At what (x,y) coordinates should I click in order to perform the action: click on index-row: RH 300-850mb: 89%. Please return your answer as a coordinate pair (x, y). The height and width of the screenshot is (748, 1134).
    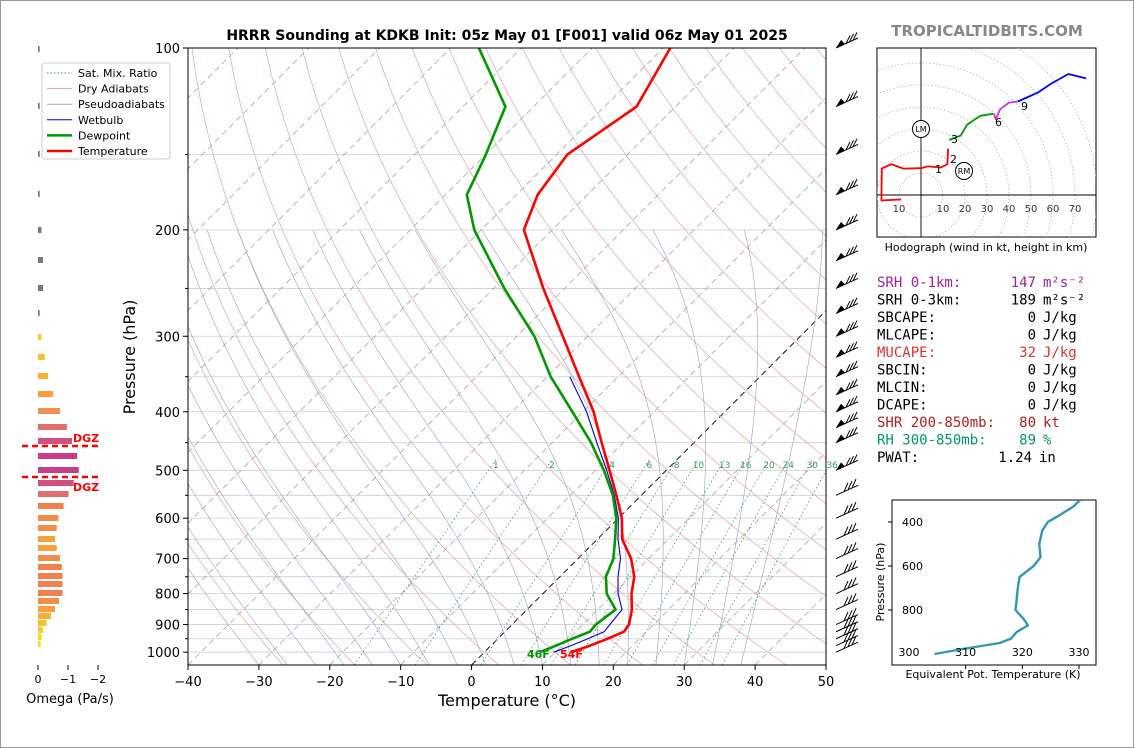
    Looking at the image, I should click on (964, 441).